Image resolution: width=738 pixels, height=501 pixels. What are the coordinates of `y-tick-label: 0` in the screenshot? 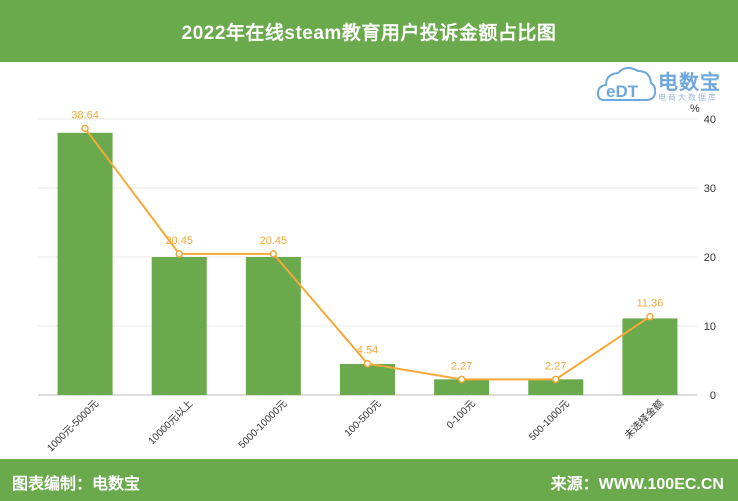 It's located at (713, 396).